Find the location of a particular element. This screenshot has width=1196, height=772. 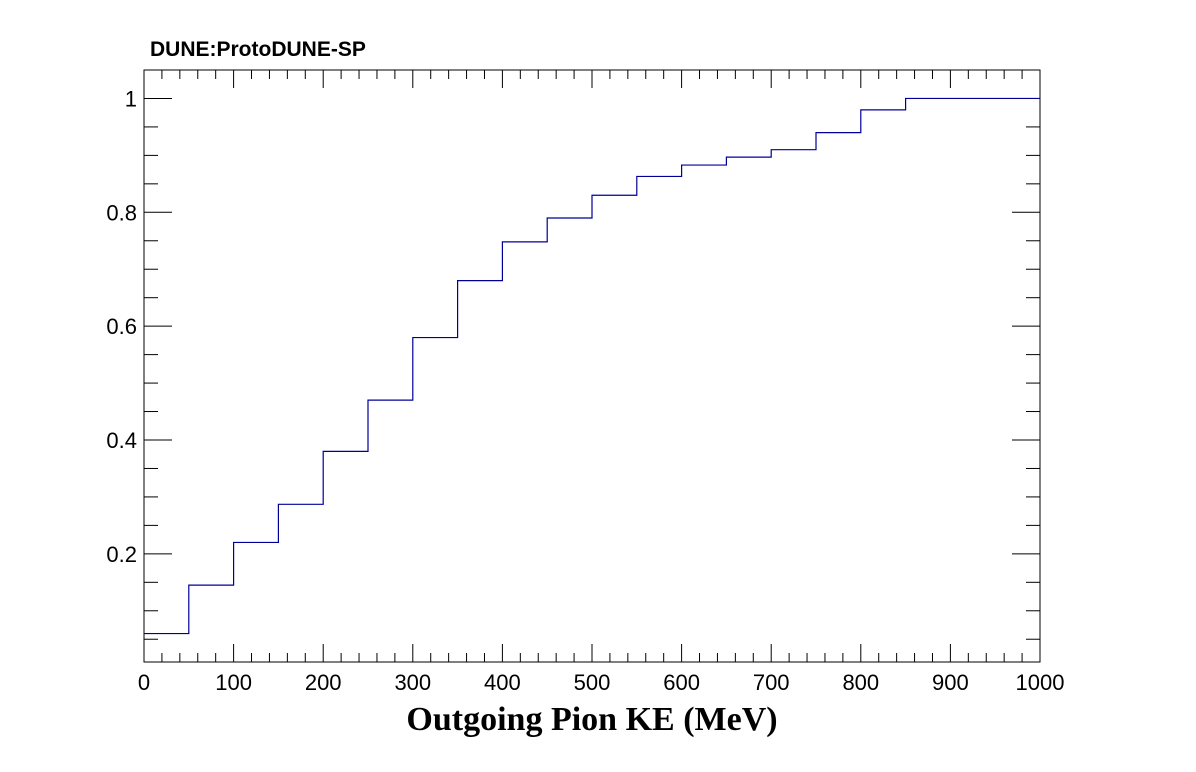

x-axis-title: Outgoing Pion KE (MeV) is located at coordinates (591, 719).